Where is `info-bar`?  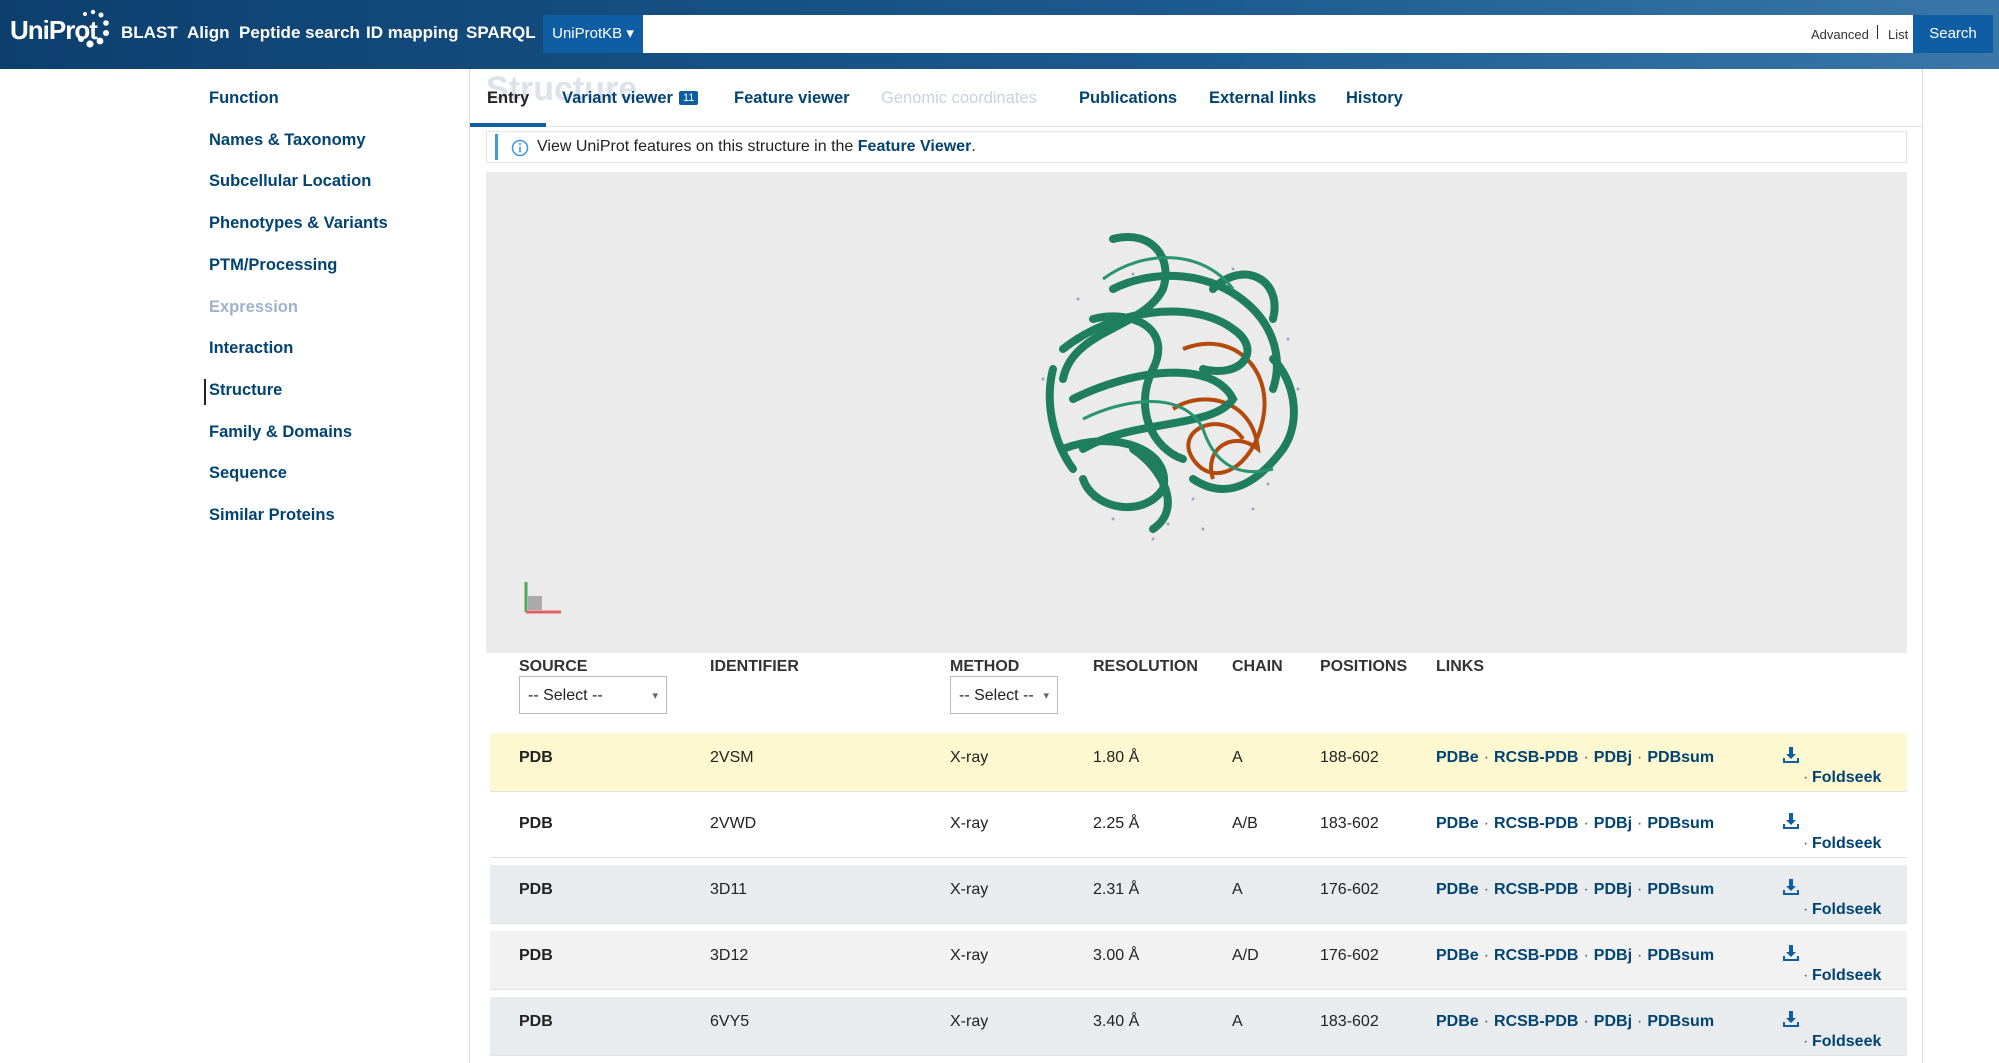
info-bar is located at coordinates (496, 147).